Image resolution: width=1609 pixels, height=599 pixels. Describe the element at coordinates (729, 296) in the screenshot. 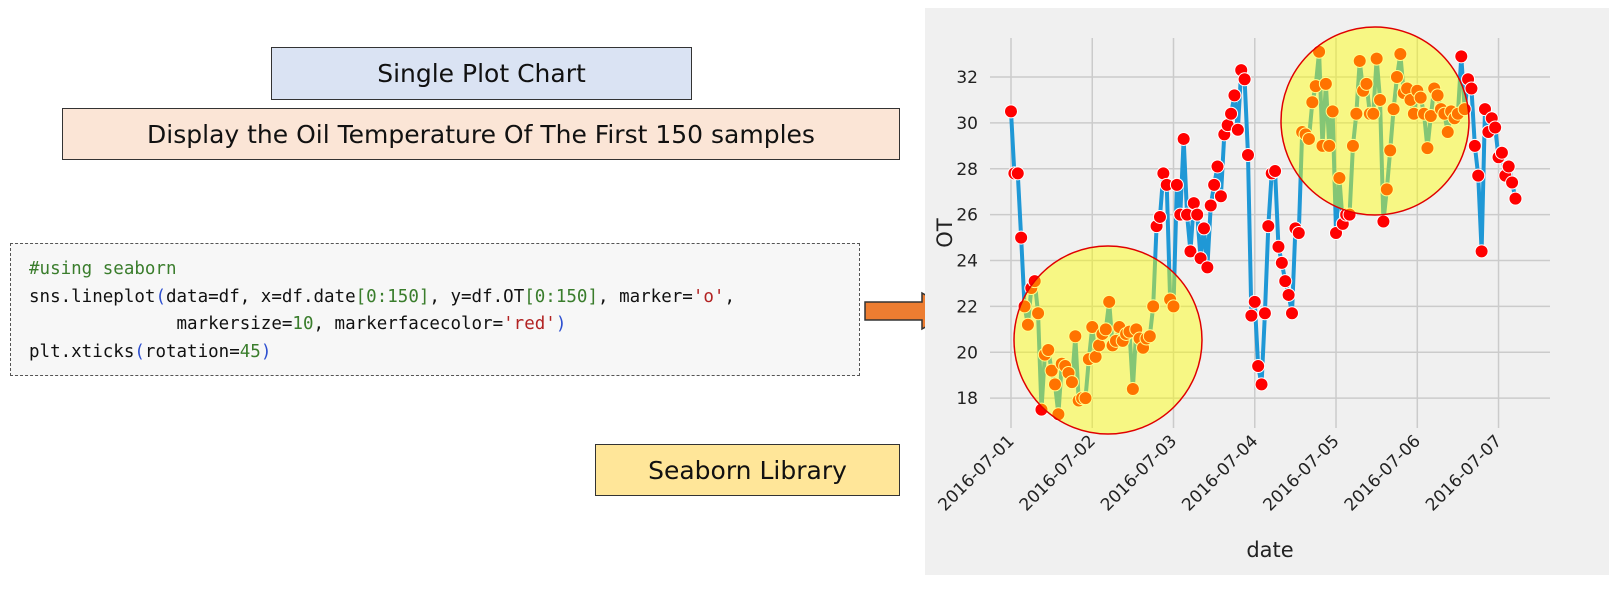

I see `code-token: ,` at that location.